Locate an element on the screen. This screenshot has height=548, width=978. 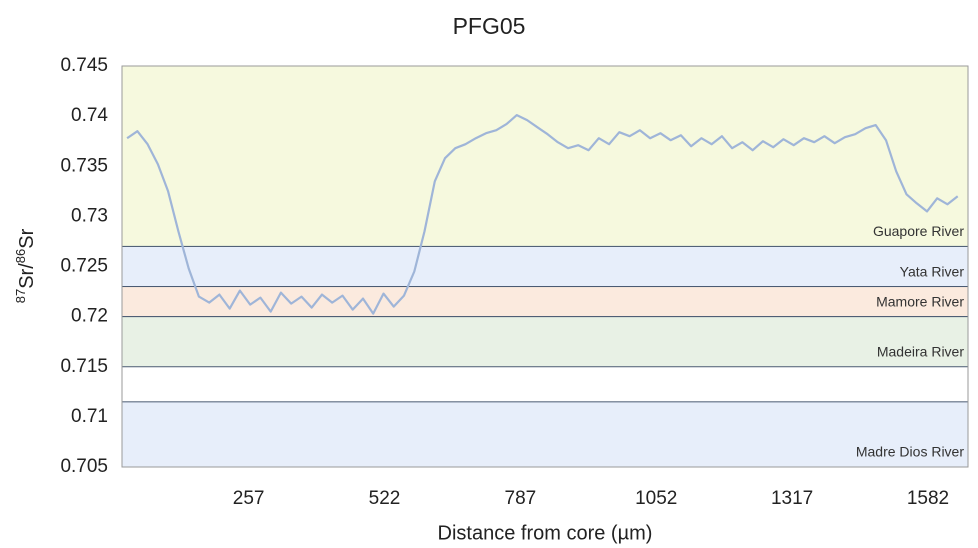
x-tick-label: 787 is located at coordinates (521, 498).